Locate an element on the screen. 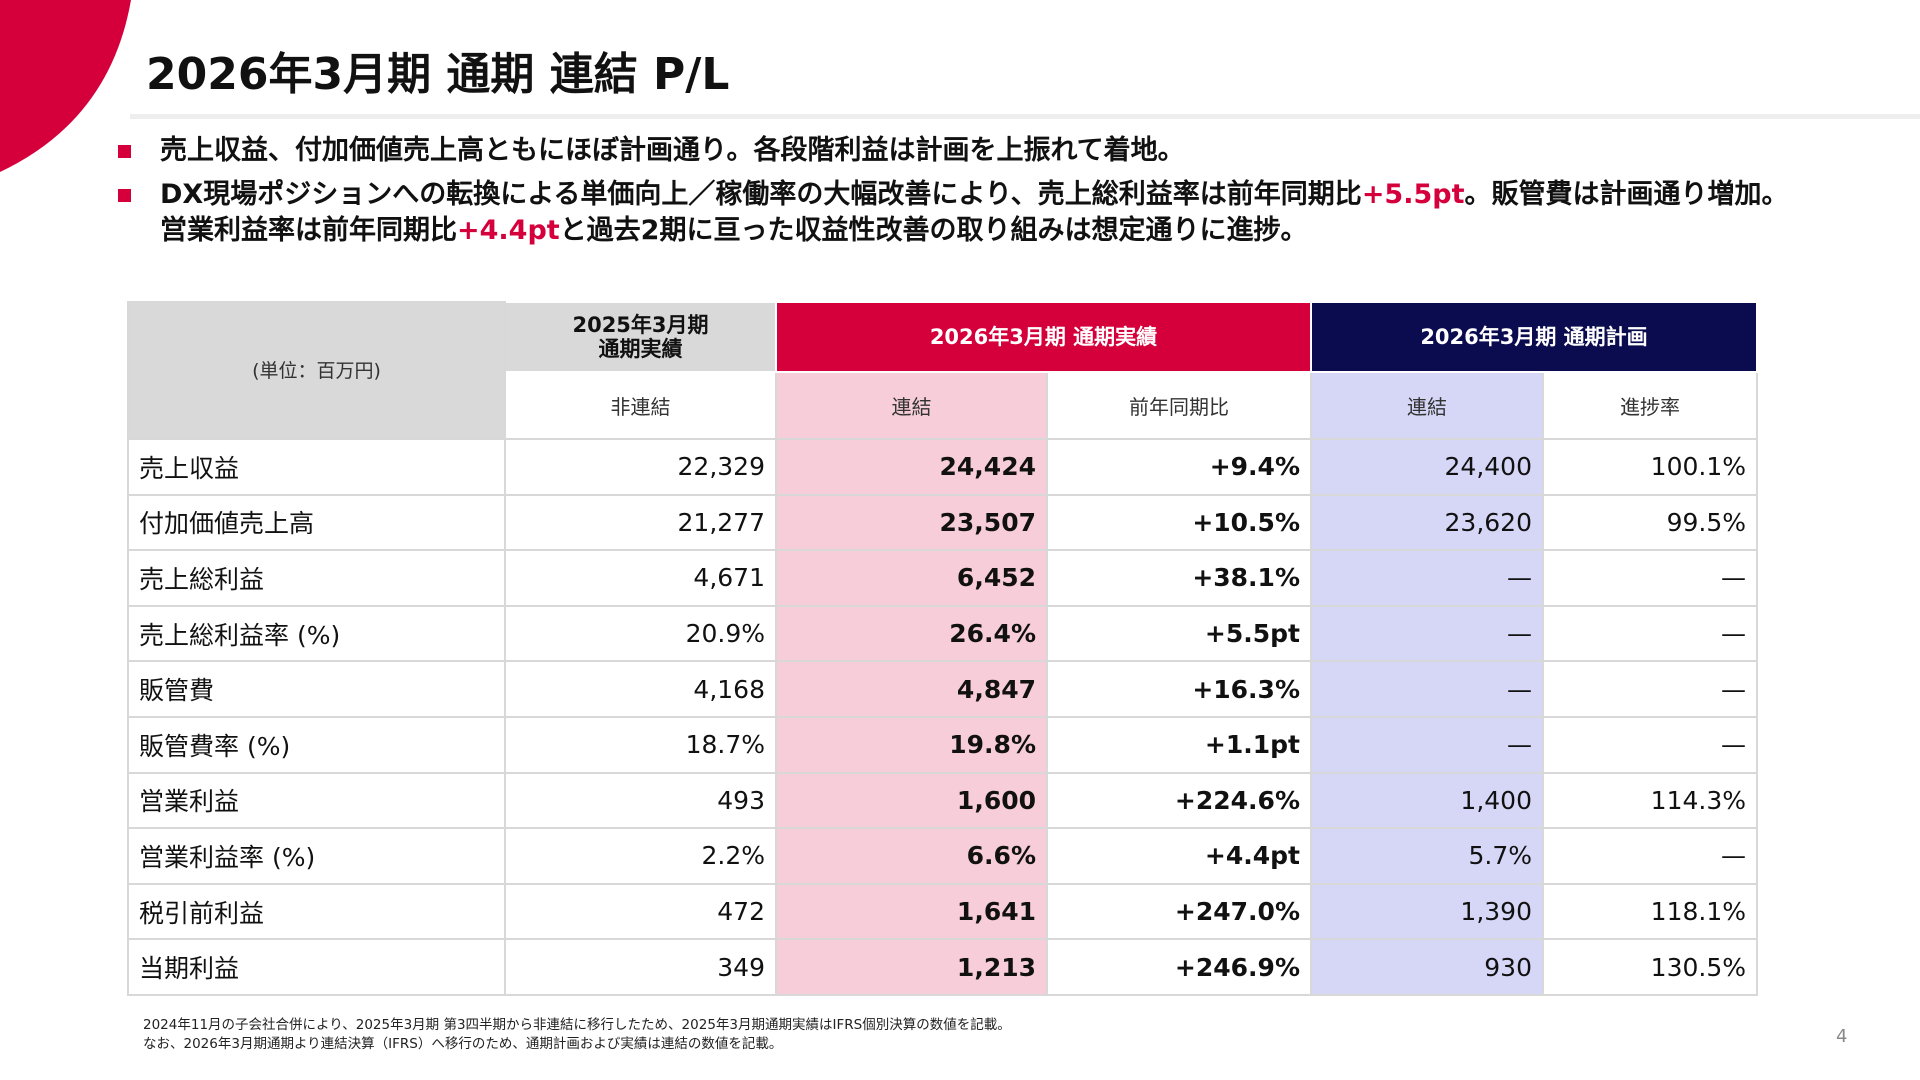  row-label: 売上総利益率 (%) is located at coordinates (316, 633).